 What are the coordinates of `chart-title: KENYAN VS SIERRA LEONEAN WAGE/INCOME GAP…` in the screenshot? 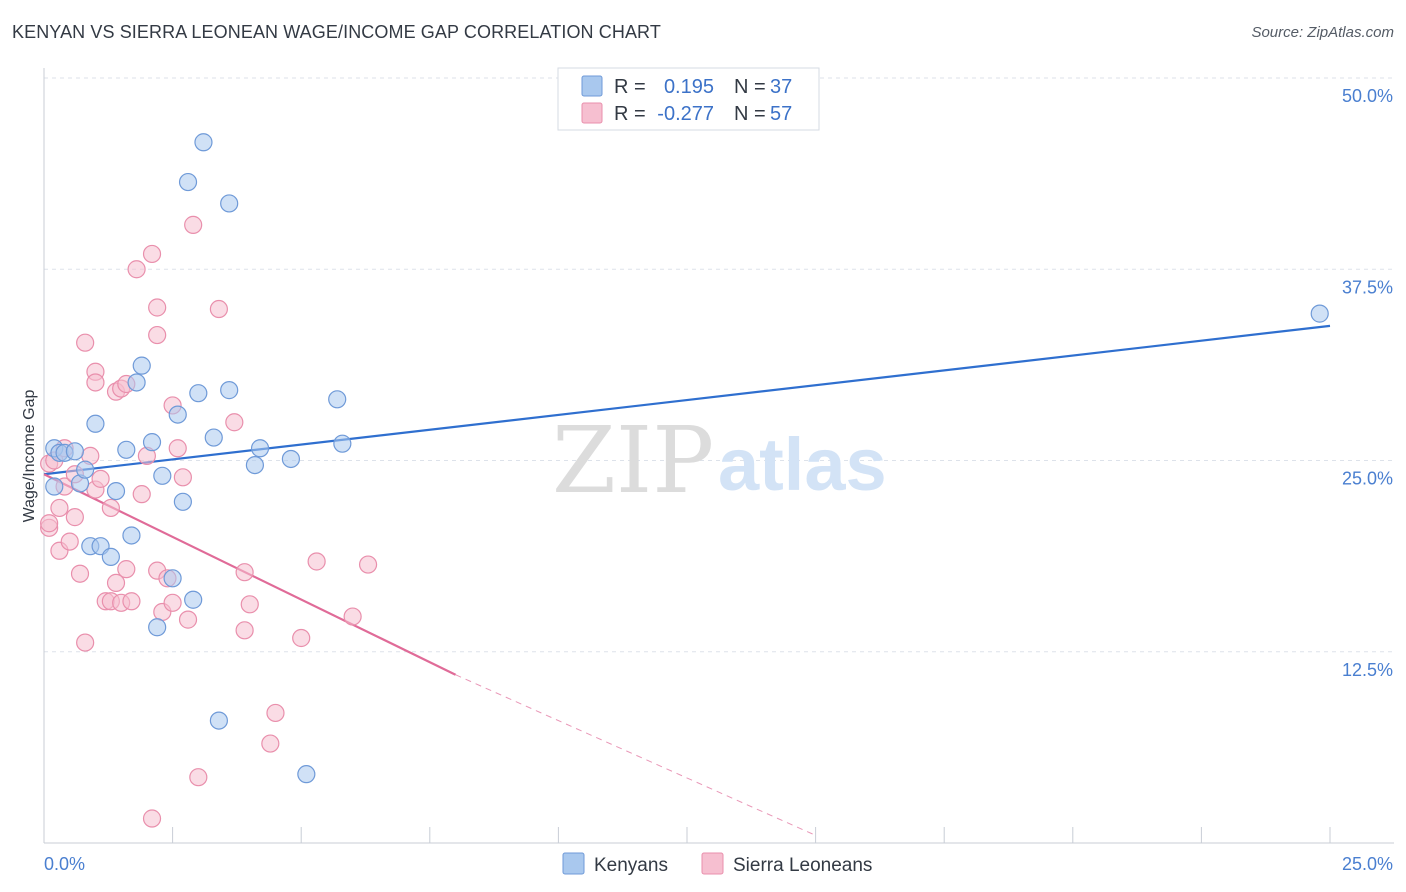 It's located at (336, 32).